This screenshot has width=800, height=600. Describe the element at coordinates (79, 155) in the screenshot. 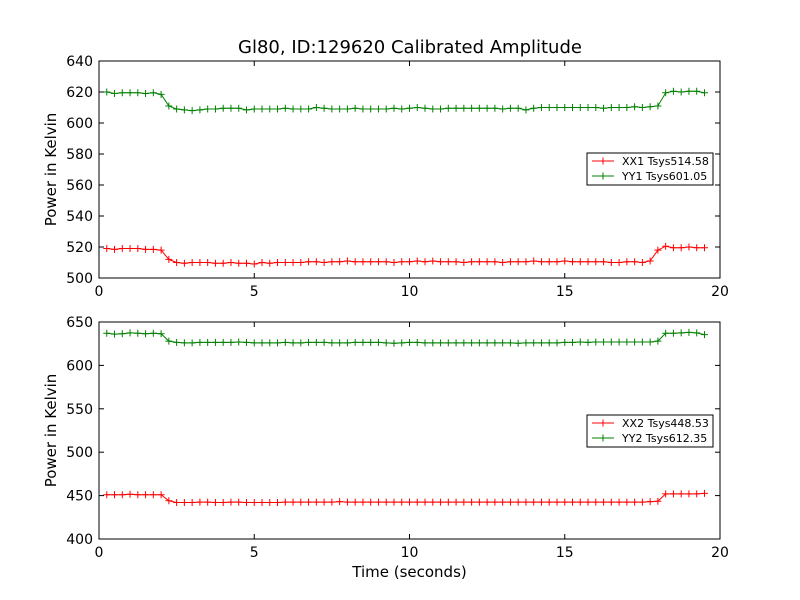

I see `y-tick-label: 580` at that location.